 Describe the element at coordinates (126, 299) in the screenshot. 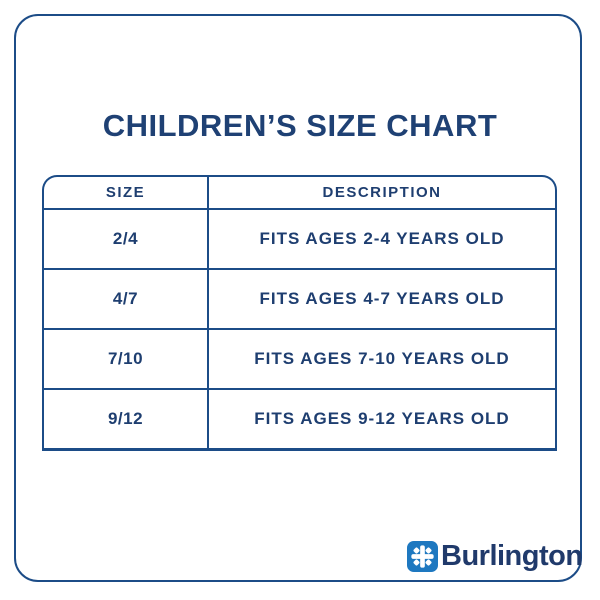

I see `size-value: 4/7` at that location.